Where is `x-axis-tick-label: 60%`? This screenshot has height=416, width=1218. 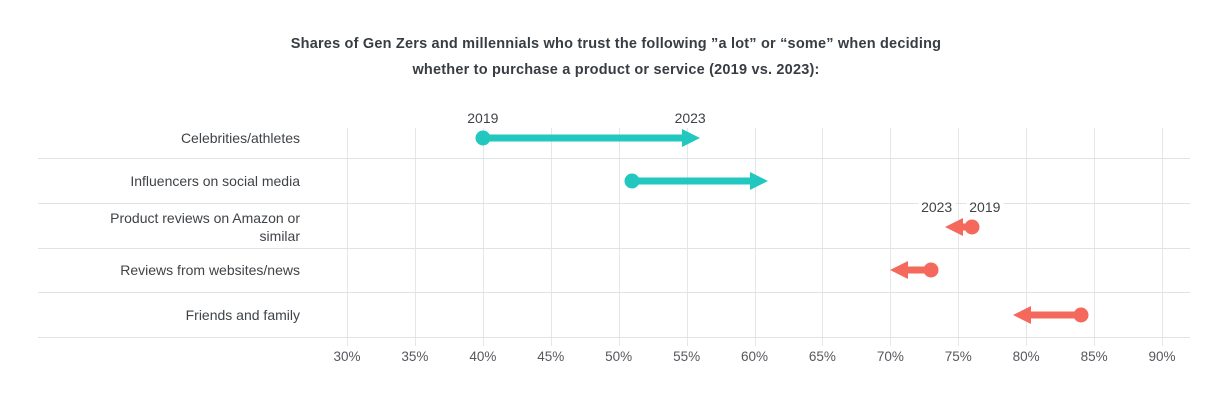 x-axis-tick-label: 60% is located at coordinates (754, 356).